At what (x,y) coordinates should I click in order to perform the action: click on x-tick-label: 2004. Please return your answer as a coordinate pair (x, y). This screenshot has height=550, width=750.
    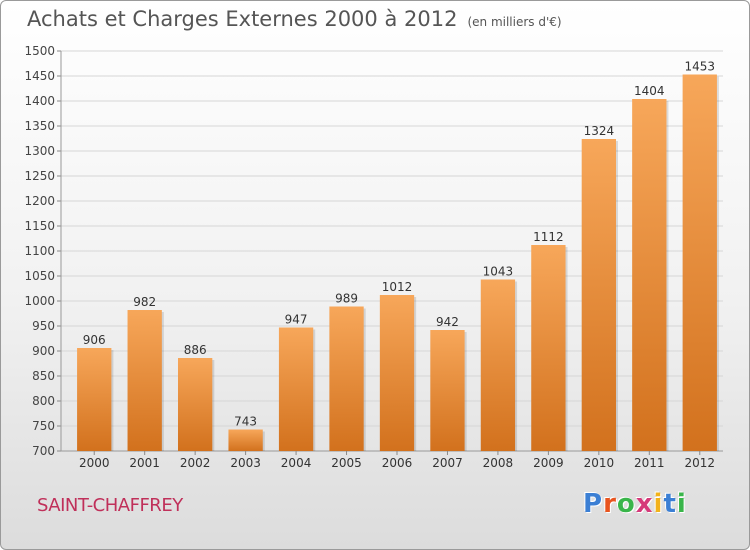
    Looking at the image, I should click on (296, 463).